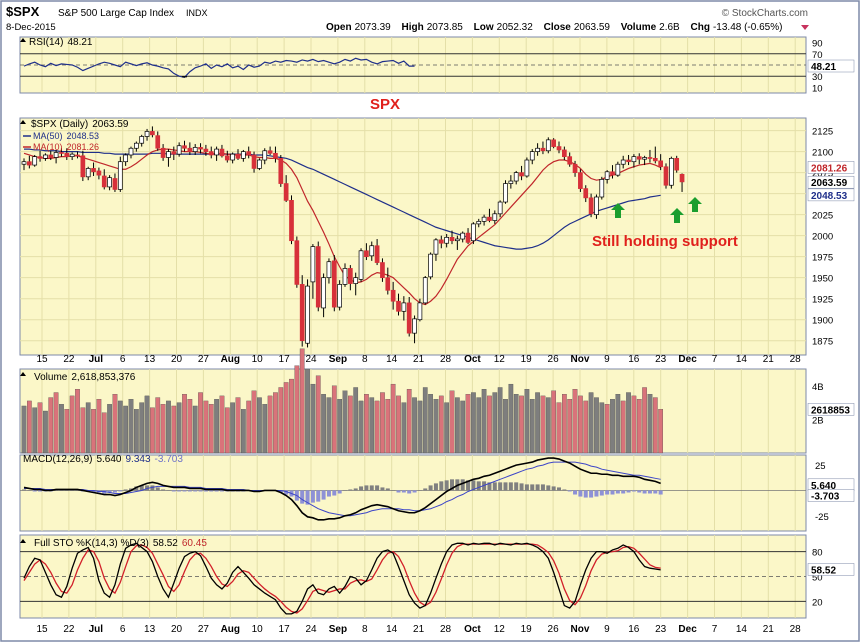  I want to click on dropdown-arrow-icon, so click(805, 27).